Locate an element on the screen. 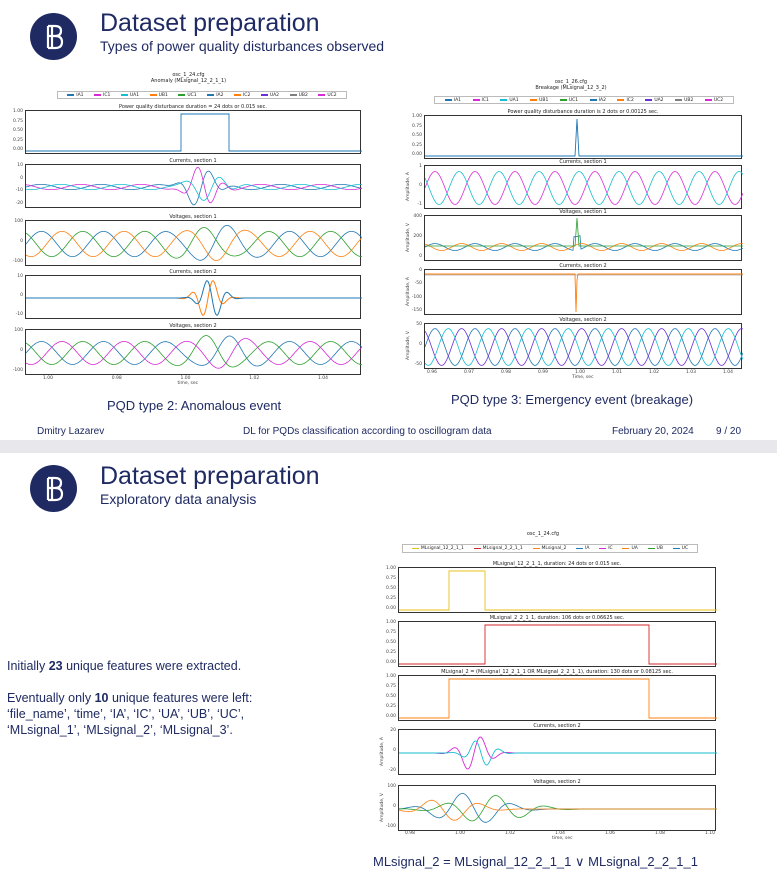 The width and height of the screenshot is (777, 877). legend-label: IA1 is located at coordinates (457, 100).